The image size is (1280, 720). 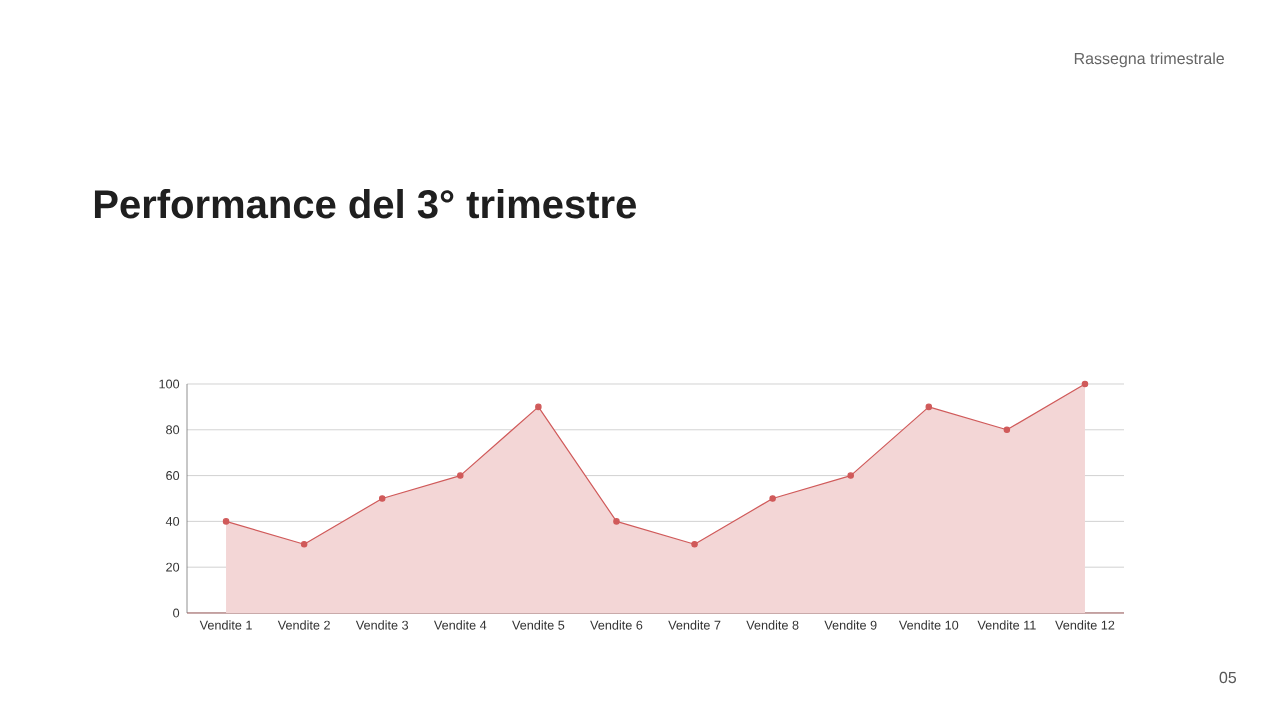 What do you see at coordinates (1228, 677) in the screenshot?
I see `text: 05` at bounding box center [1228, 677].